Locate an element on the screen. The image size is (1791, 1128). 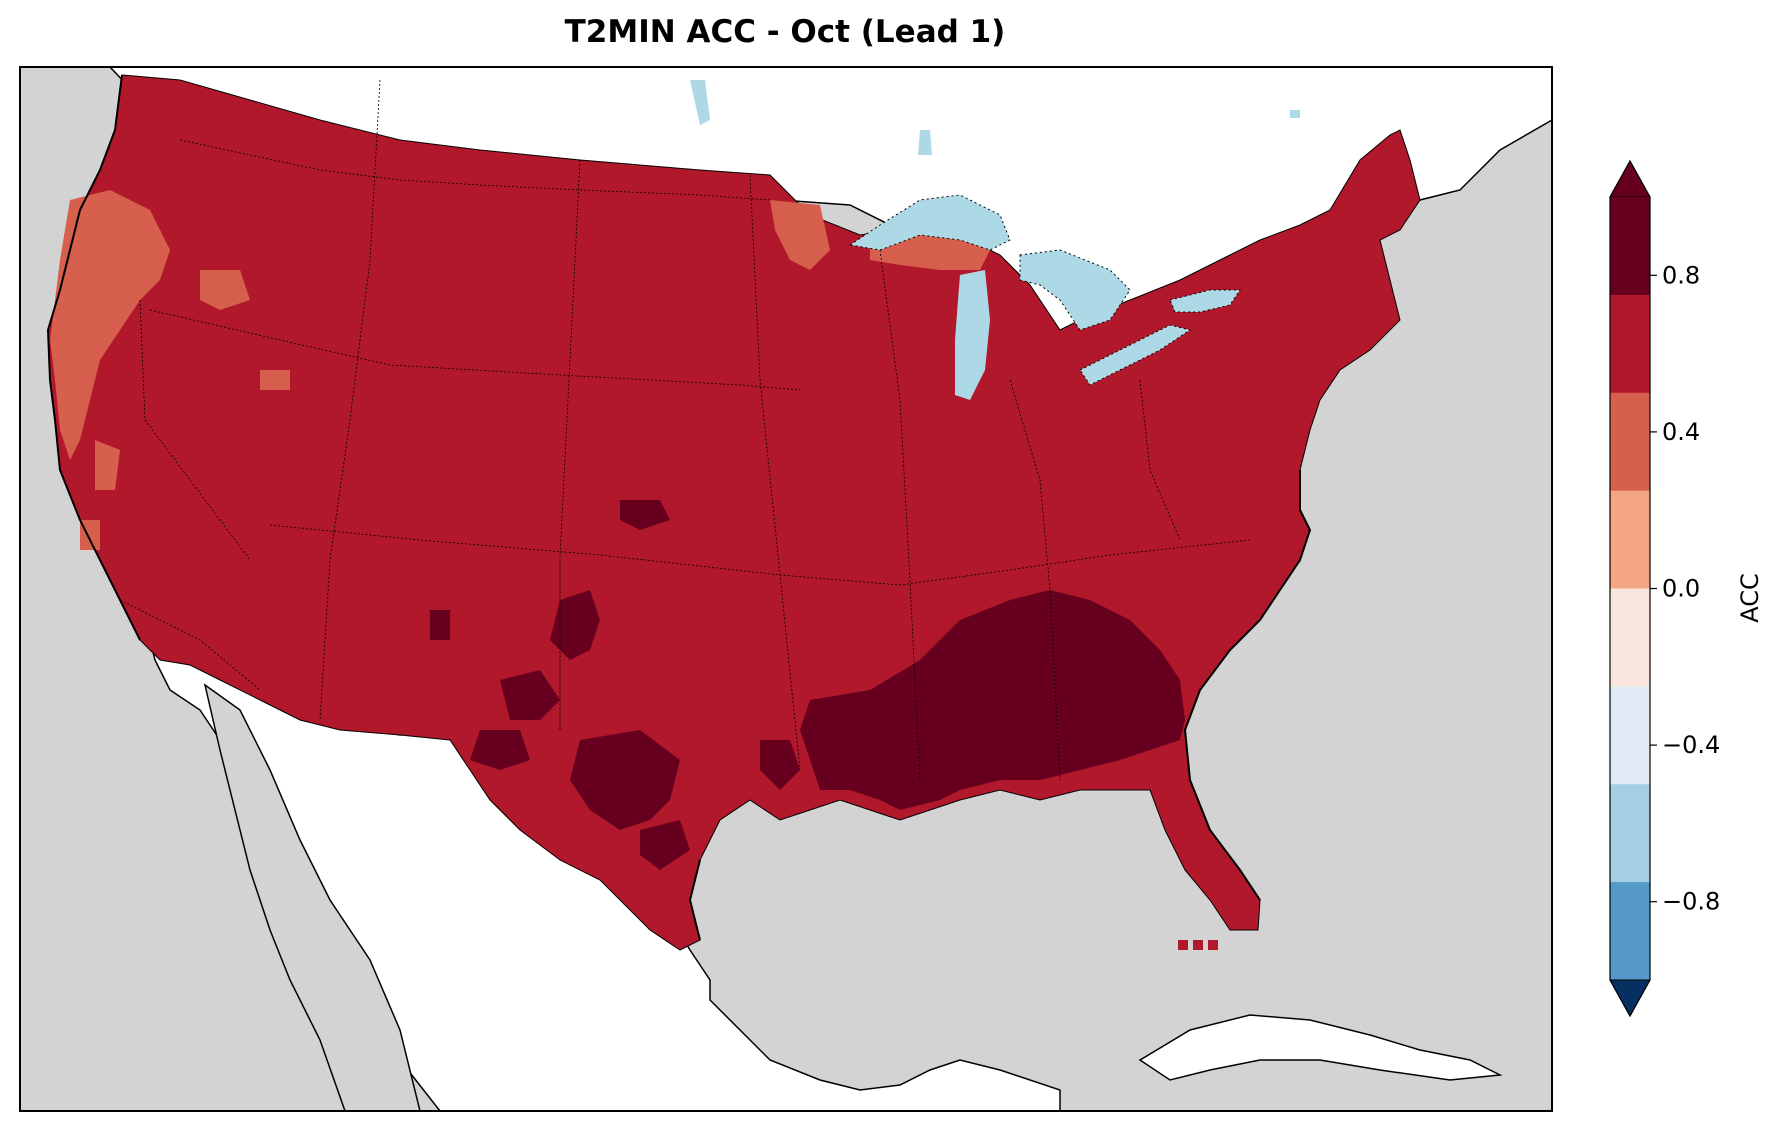
lake-michigan is located at coordinates (972, 335).